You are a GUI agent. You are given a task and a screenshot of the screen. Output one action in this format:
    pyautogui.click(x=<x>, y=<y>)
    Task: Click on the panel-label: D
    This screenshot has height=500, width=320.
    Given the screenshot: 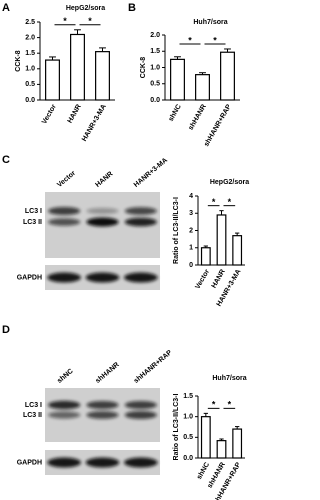 What is the action you would take?
    pyautogui.click(x=6, y=330)
    